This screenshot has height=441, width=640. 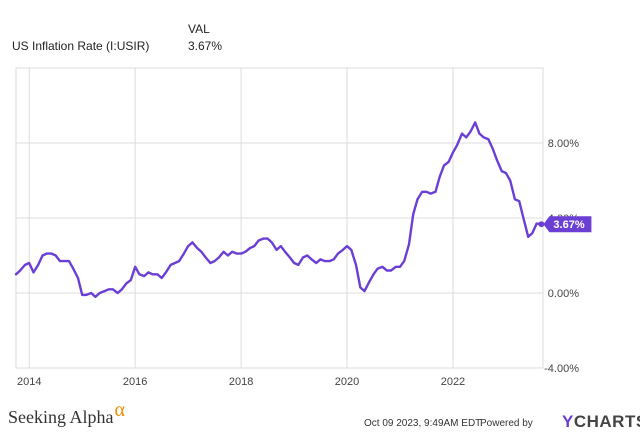 What do you see at coordinates (199, 29) in the screenshot?
I see `legend-value-header: VAL` at bounding box center [199, 29].